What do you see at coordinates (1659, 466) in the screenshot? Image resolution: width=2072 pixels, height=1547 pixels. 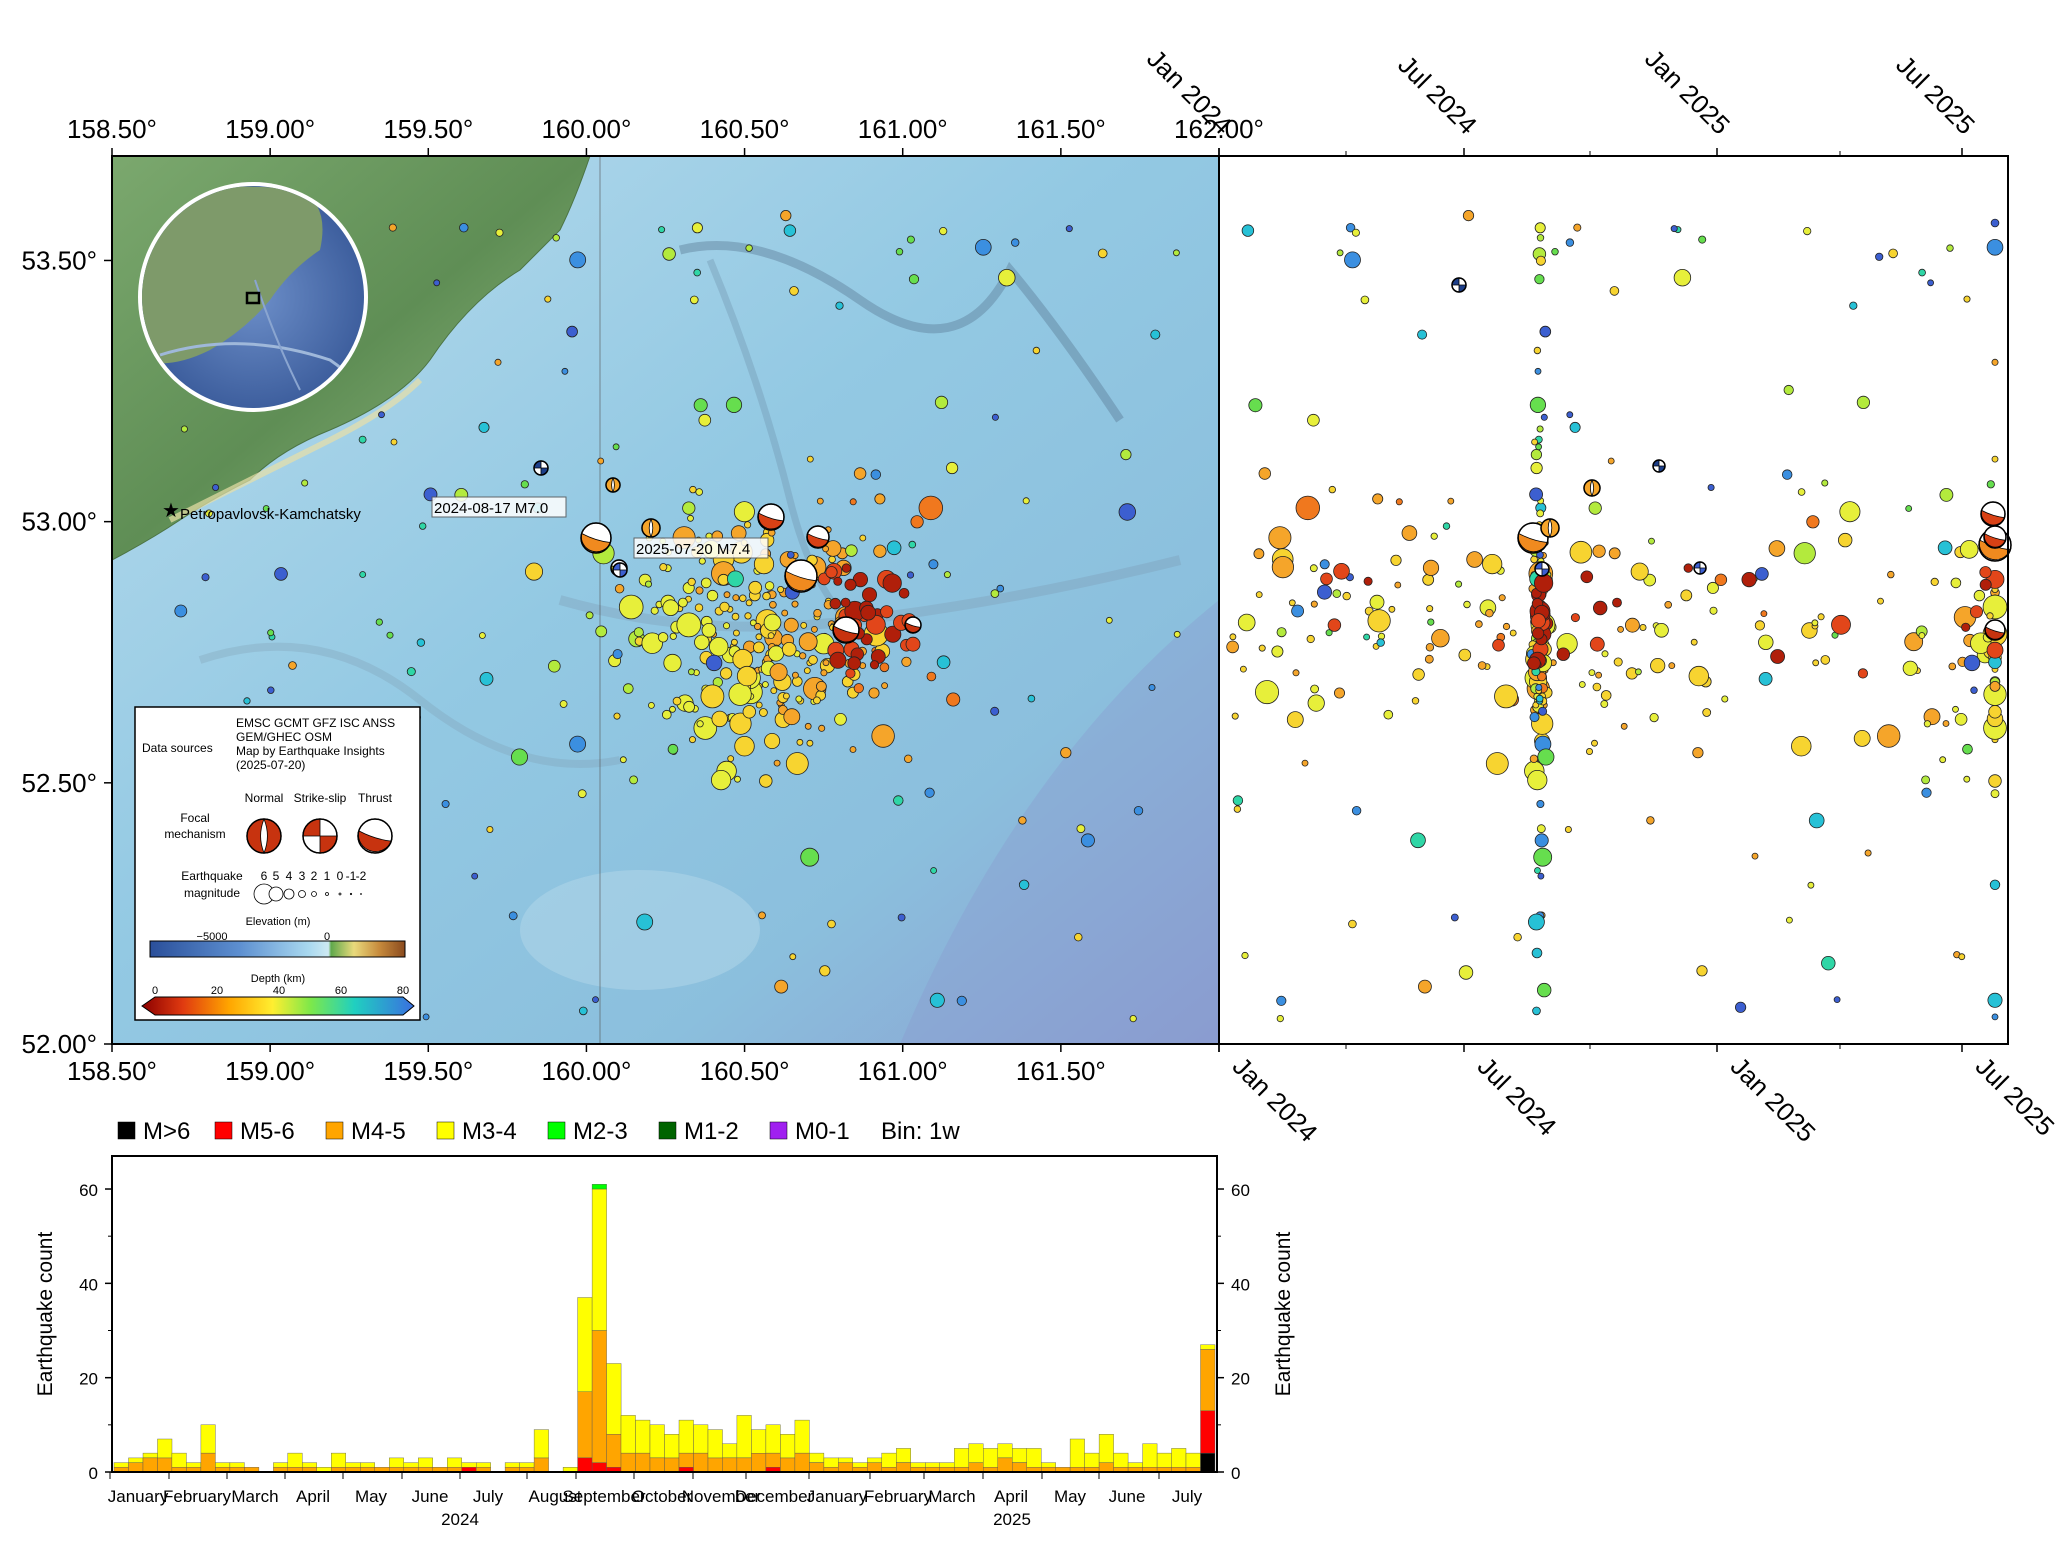 I see `timeline-focal-mechanism` at bounding box center [1659, 466].